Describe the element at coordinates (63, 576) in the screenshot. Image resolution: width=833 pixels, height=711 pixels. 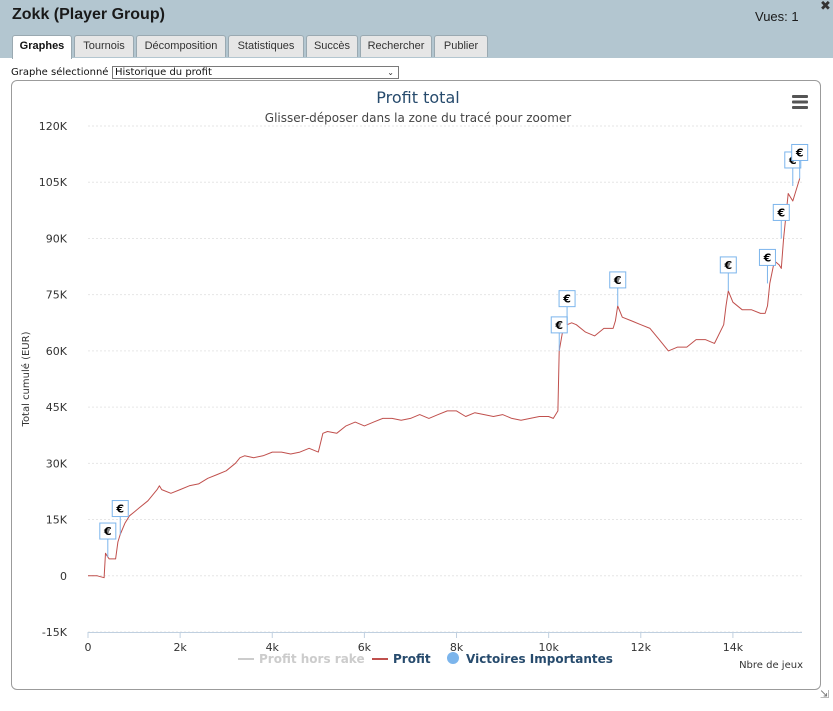
I see `y-tick-label: 0` at that location.